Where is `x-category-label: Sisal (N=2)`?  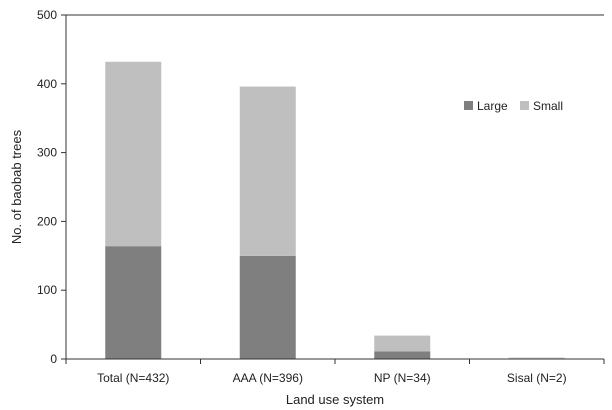 x-category-label: Sisal (N=2) is located at coordinates (537, 378).